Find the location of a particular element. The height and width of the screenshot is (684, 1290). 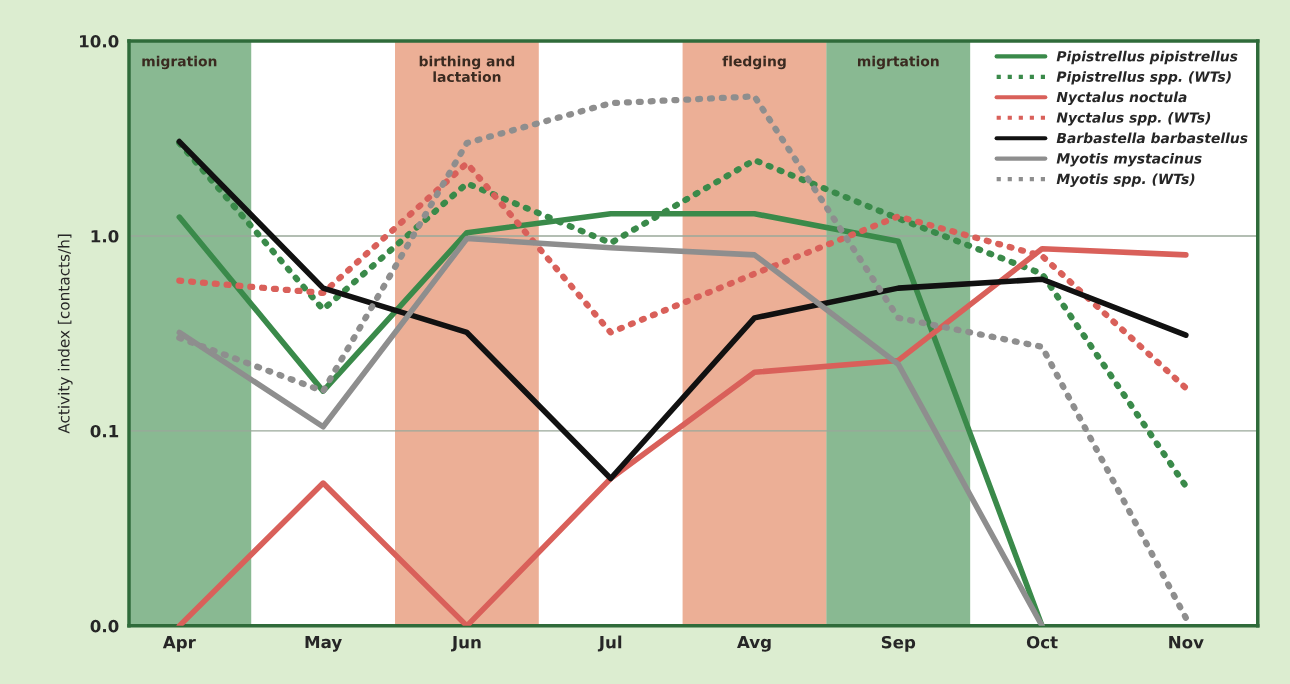

band-label: migration is located at coordinates (179, 62).